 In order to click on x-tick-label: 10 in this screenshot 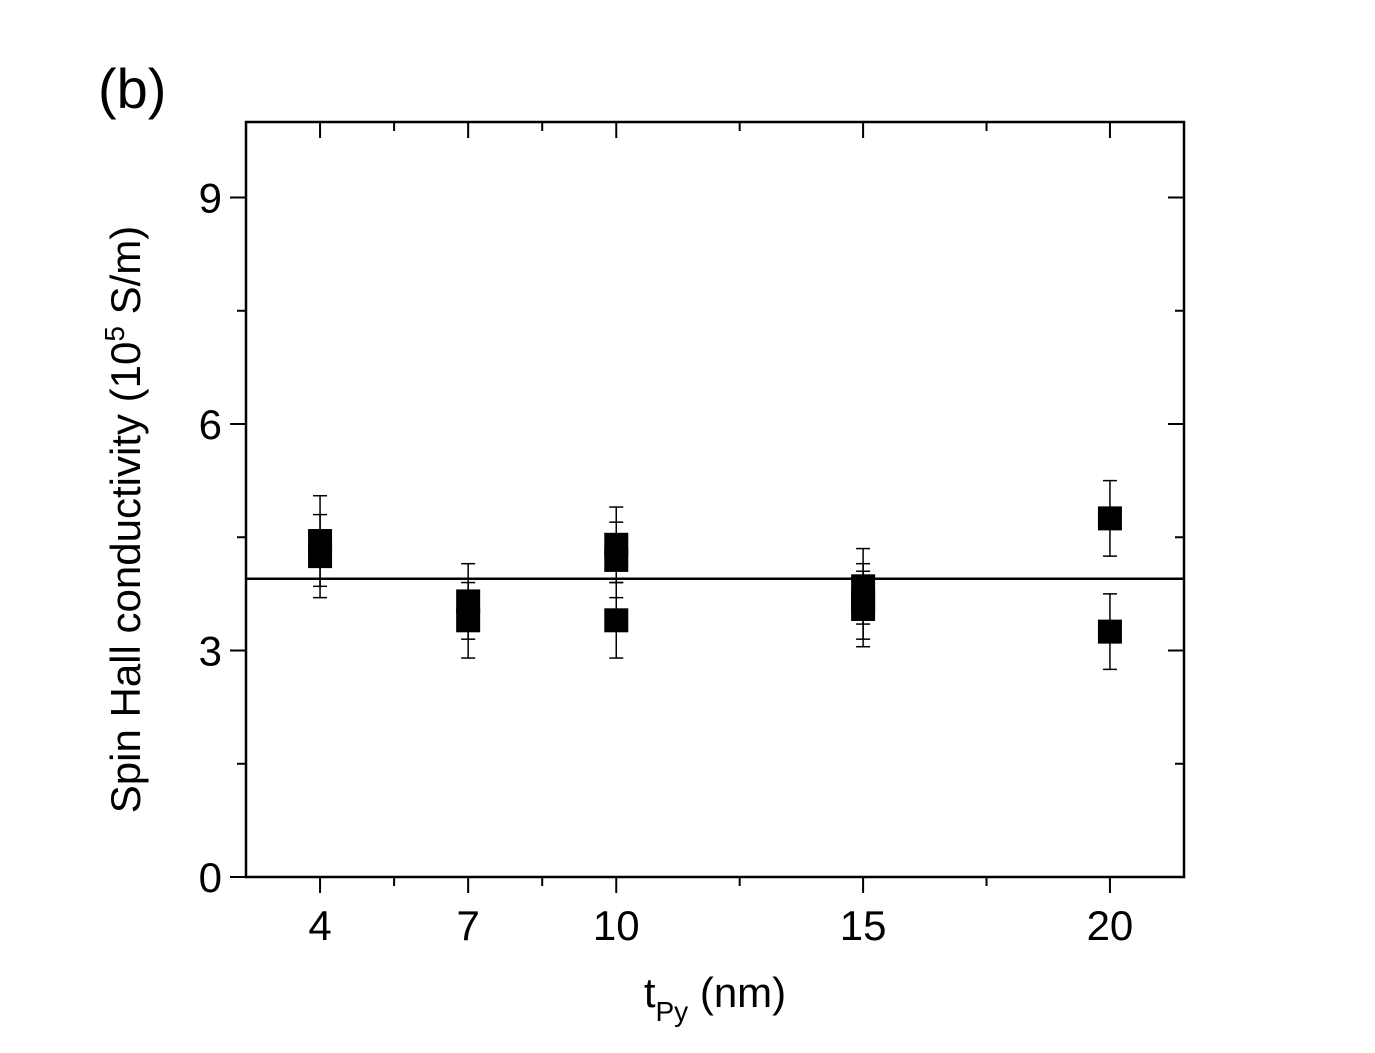, I will do `click(616, 925)`.